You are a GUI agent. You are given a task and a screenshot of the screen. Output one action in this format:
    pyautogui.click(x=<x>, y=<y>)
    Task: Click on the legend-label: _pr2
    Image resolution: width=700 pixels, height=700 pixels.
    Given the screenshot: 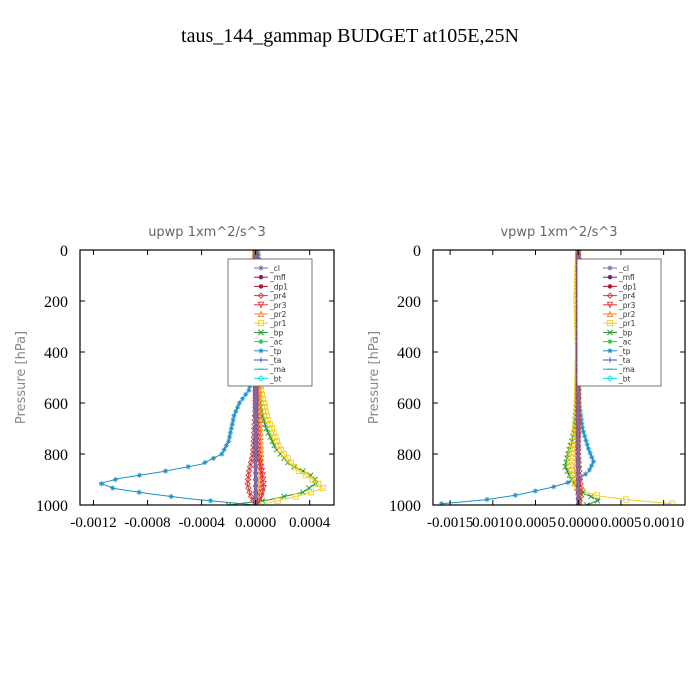 What is the action you would take?
    pyautogui.click(x=627, y=314)
    